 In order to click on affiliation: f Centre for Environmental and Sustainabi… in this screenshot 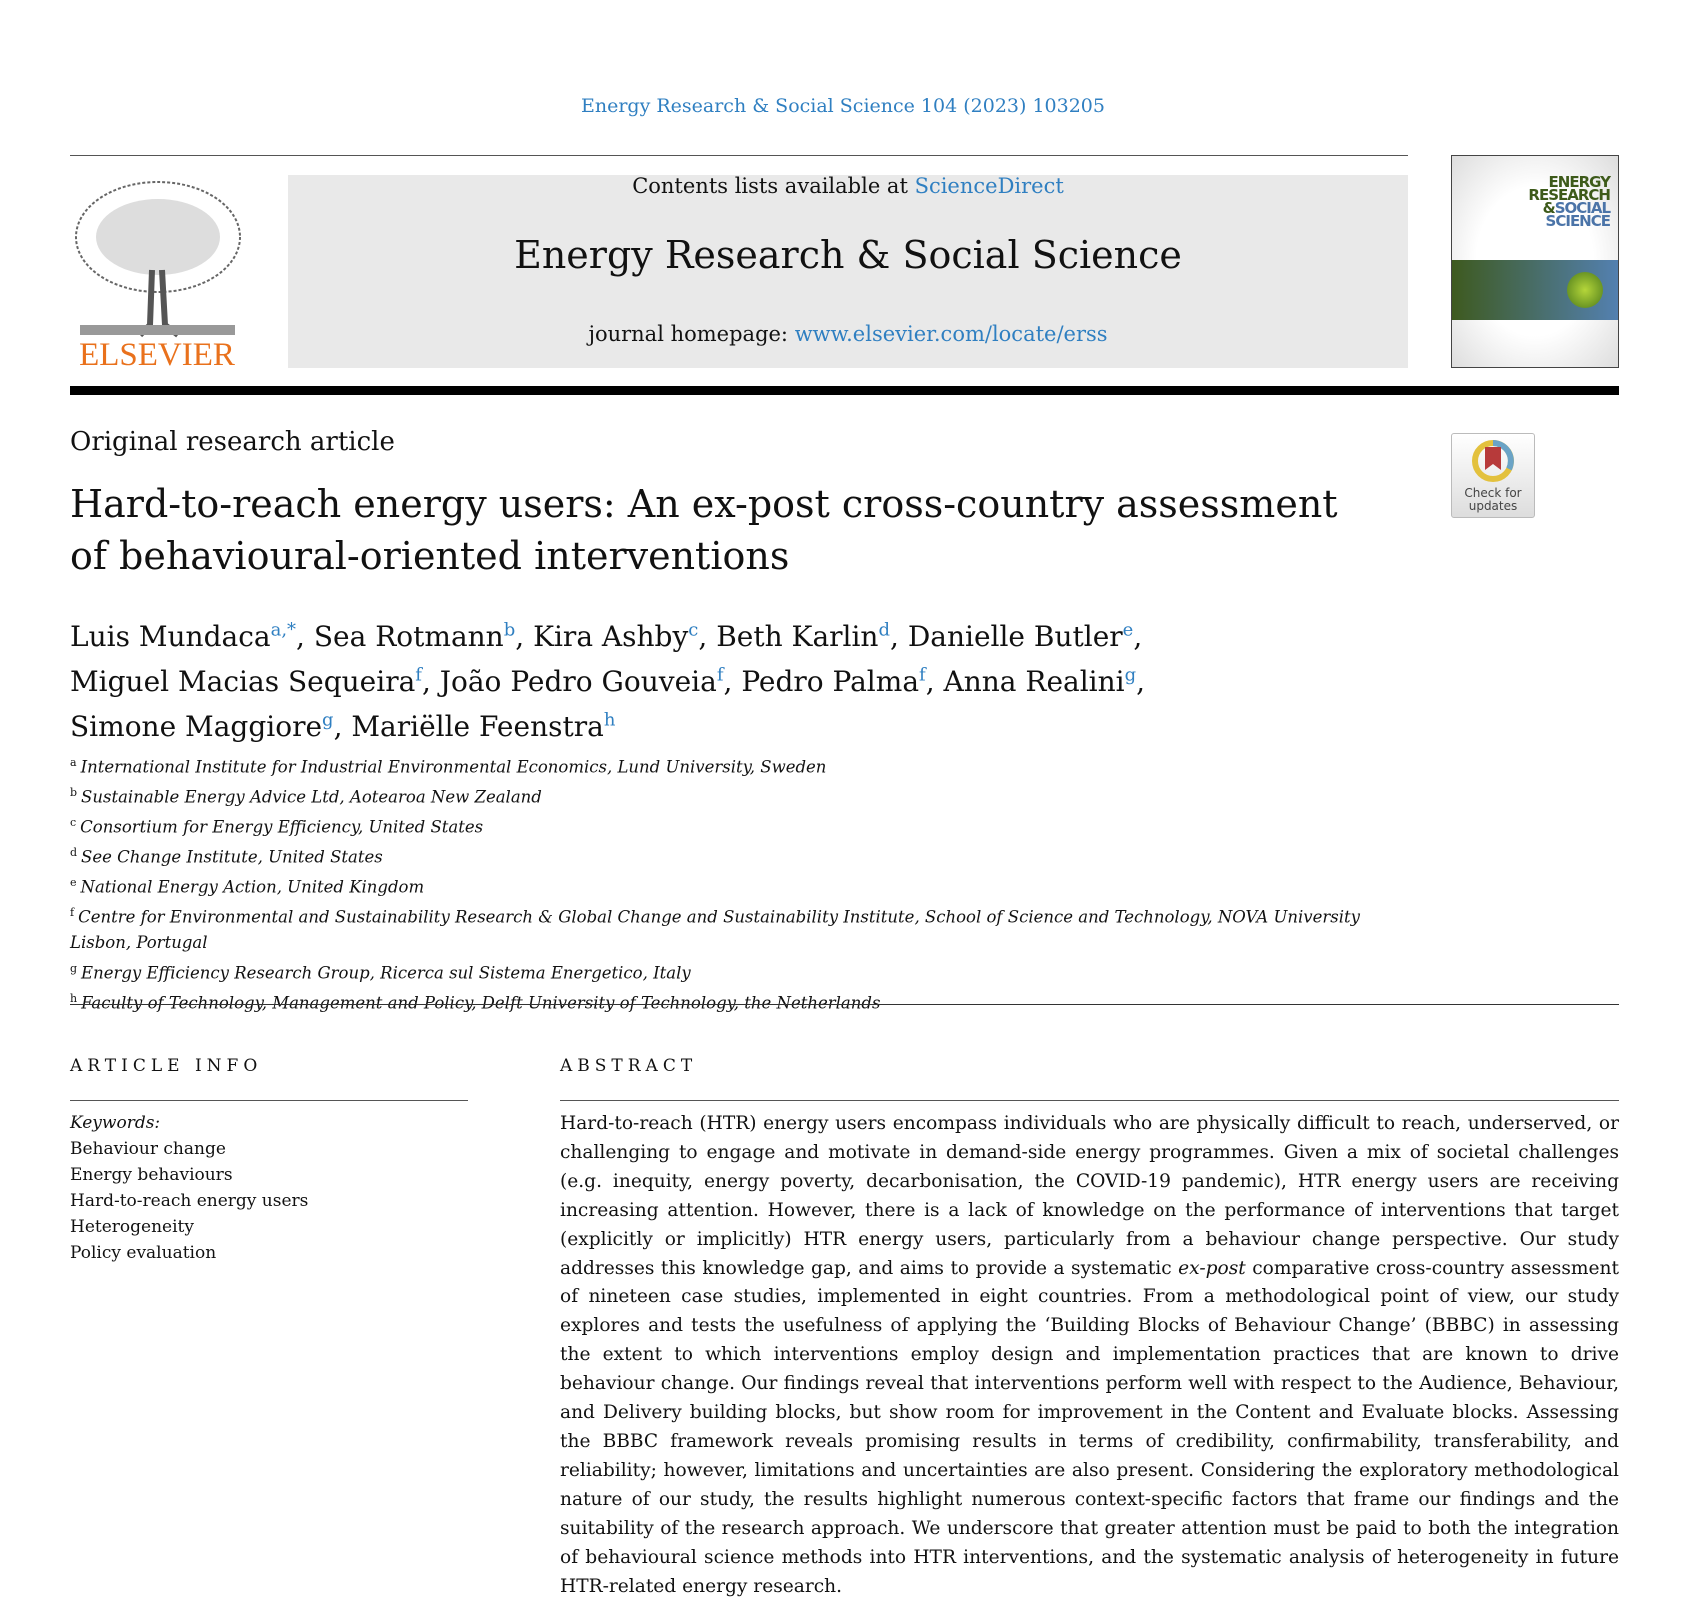, I will do `click(735, 928)`.